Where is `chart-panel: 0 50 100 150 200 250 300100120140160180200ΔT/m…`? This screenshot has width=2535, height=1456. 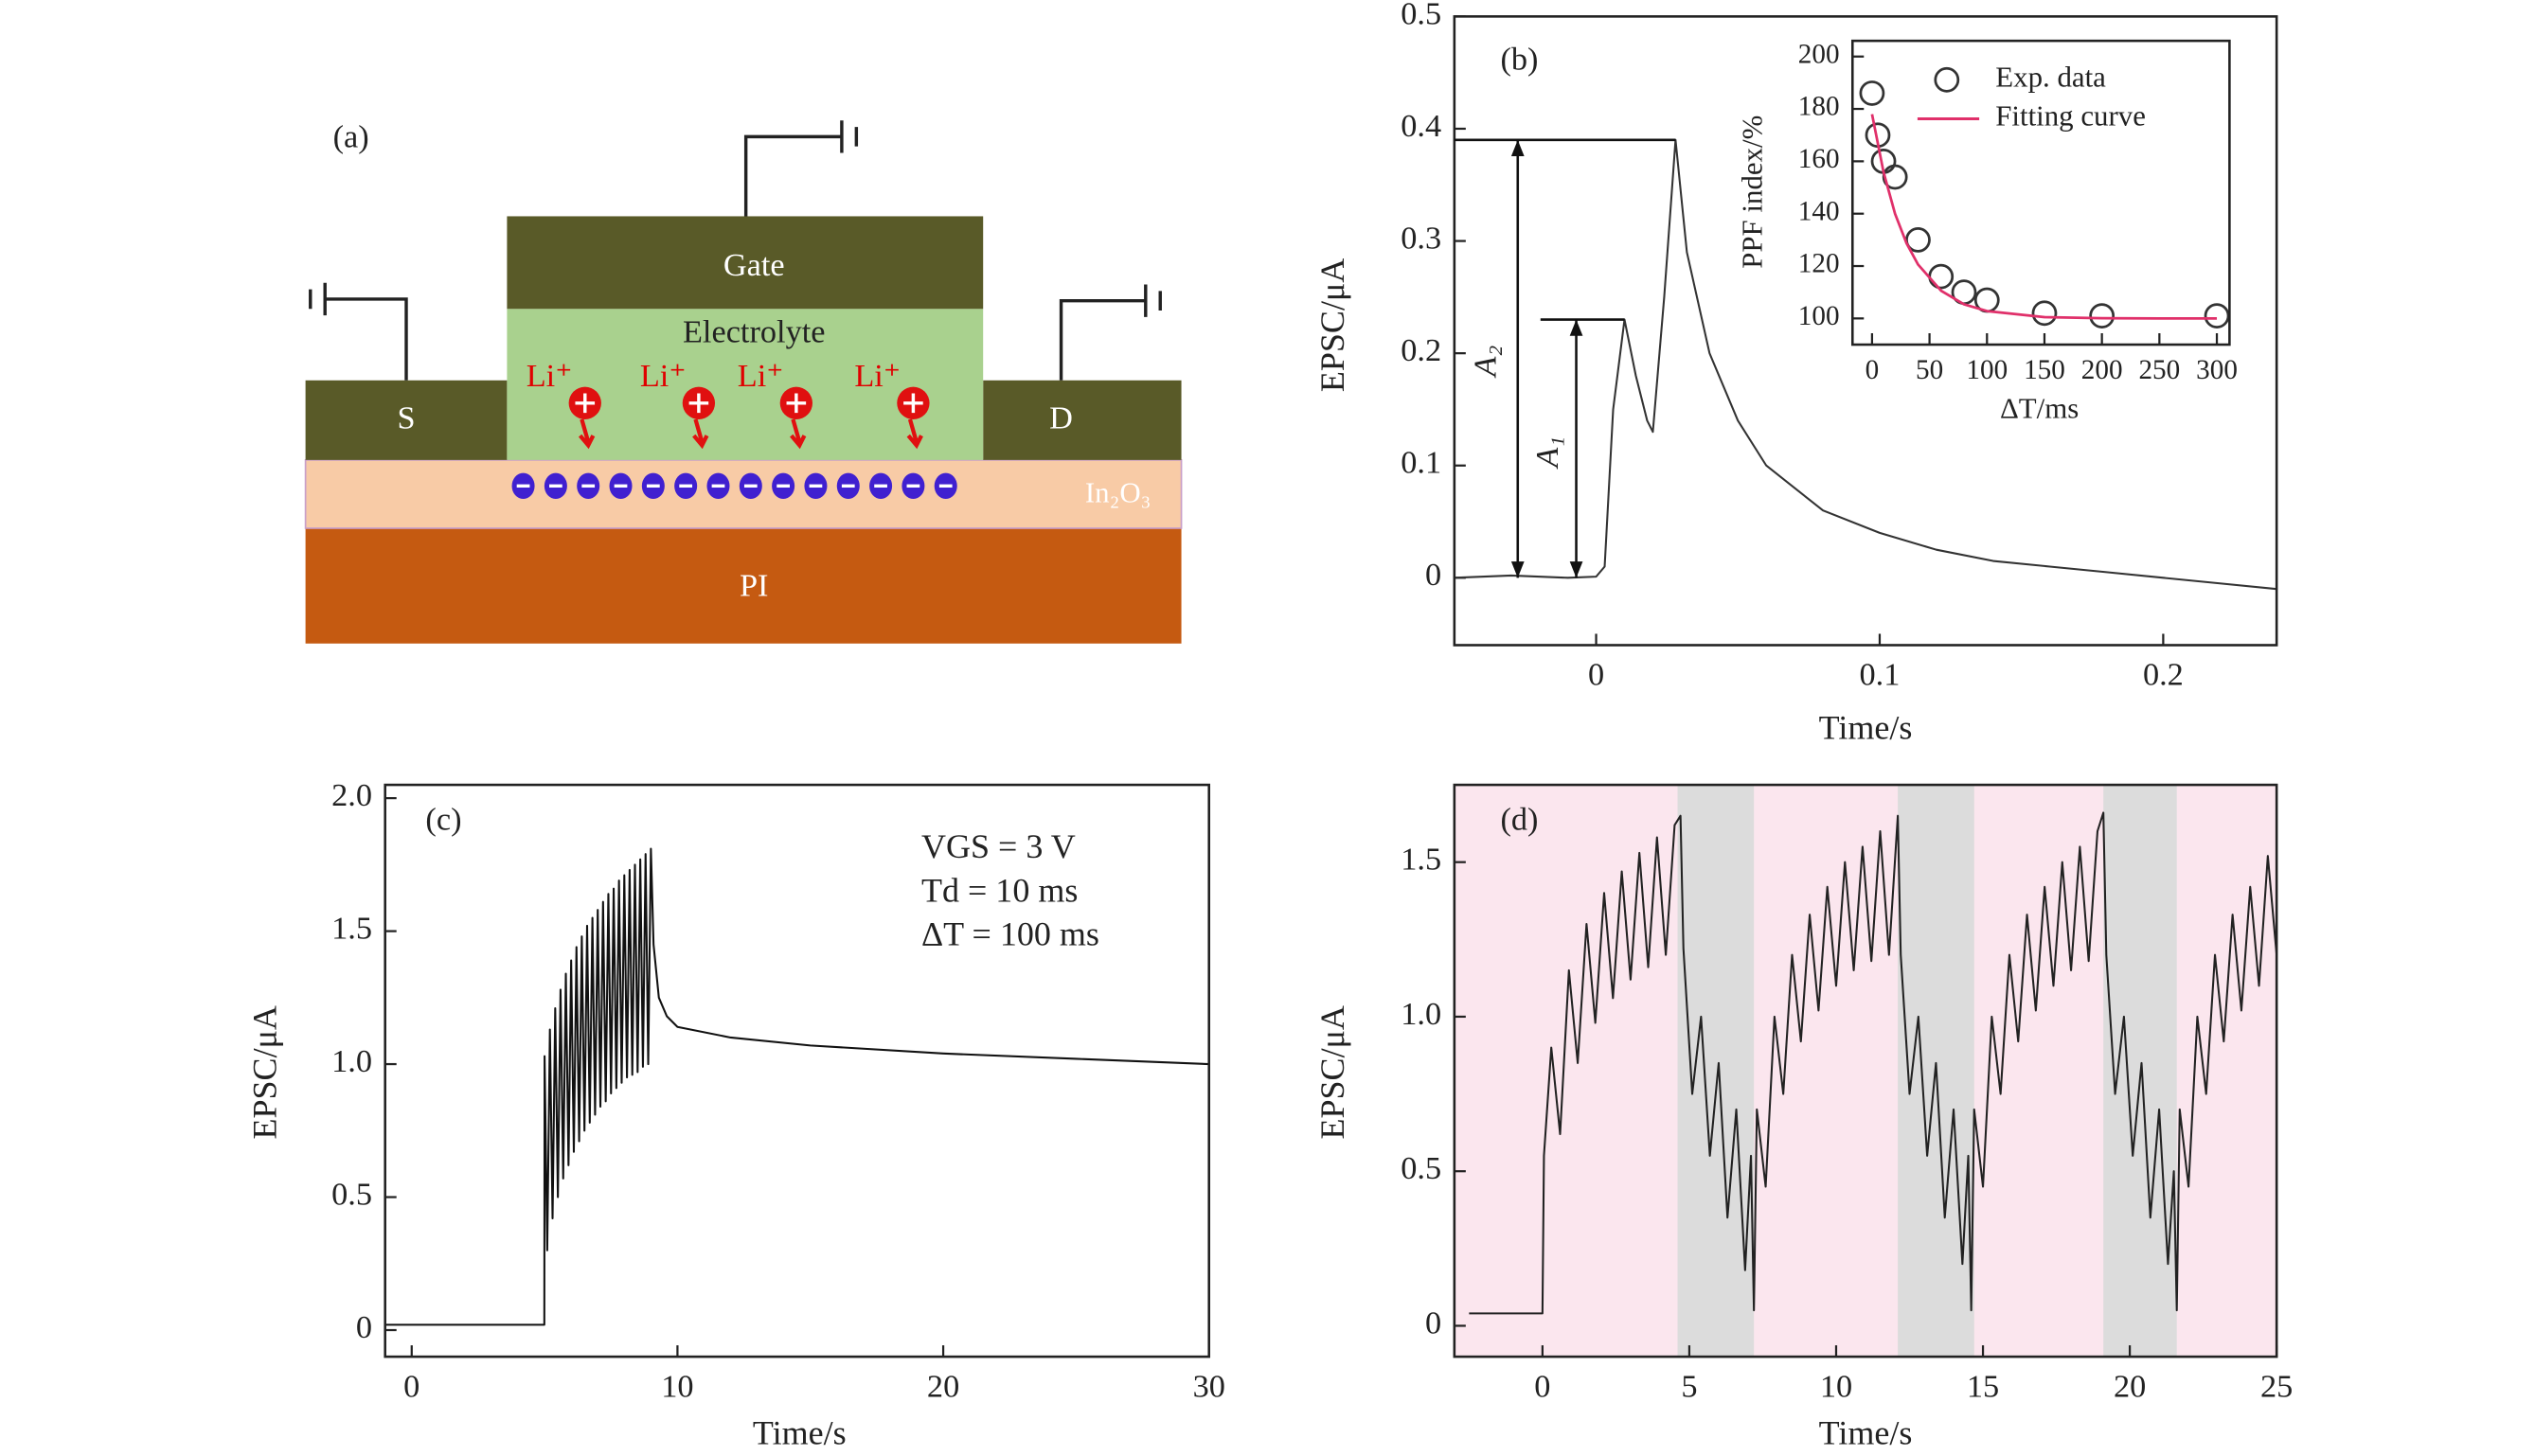
chart-panel: 0 50 100 150 200 250 300100120140160180200ΔT/m… is located at coordinates (1987, 232).